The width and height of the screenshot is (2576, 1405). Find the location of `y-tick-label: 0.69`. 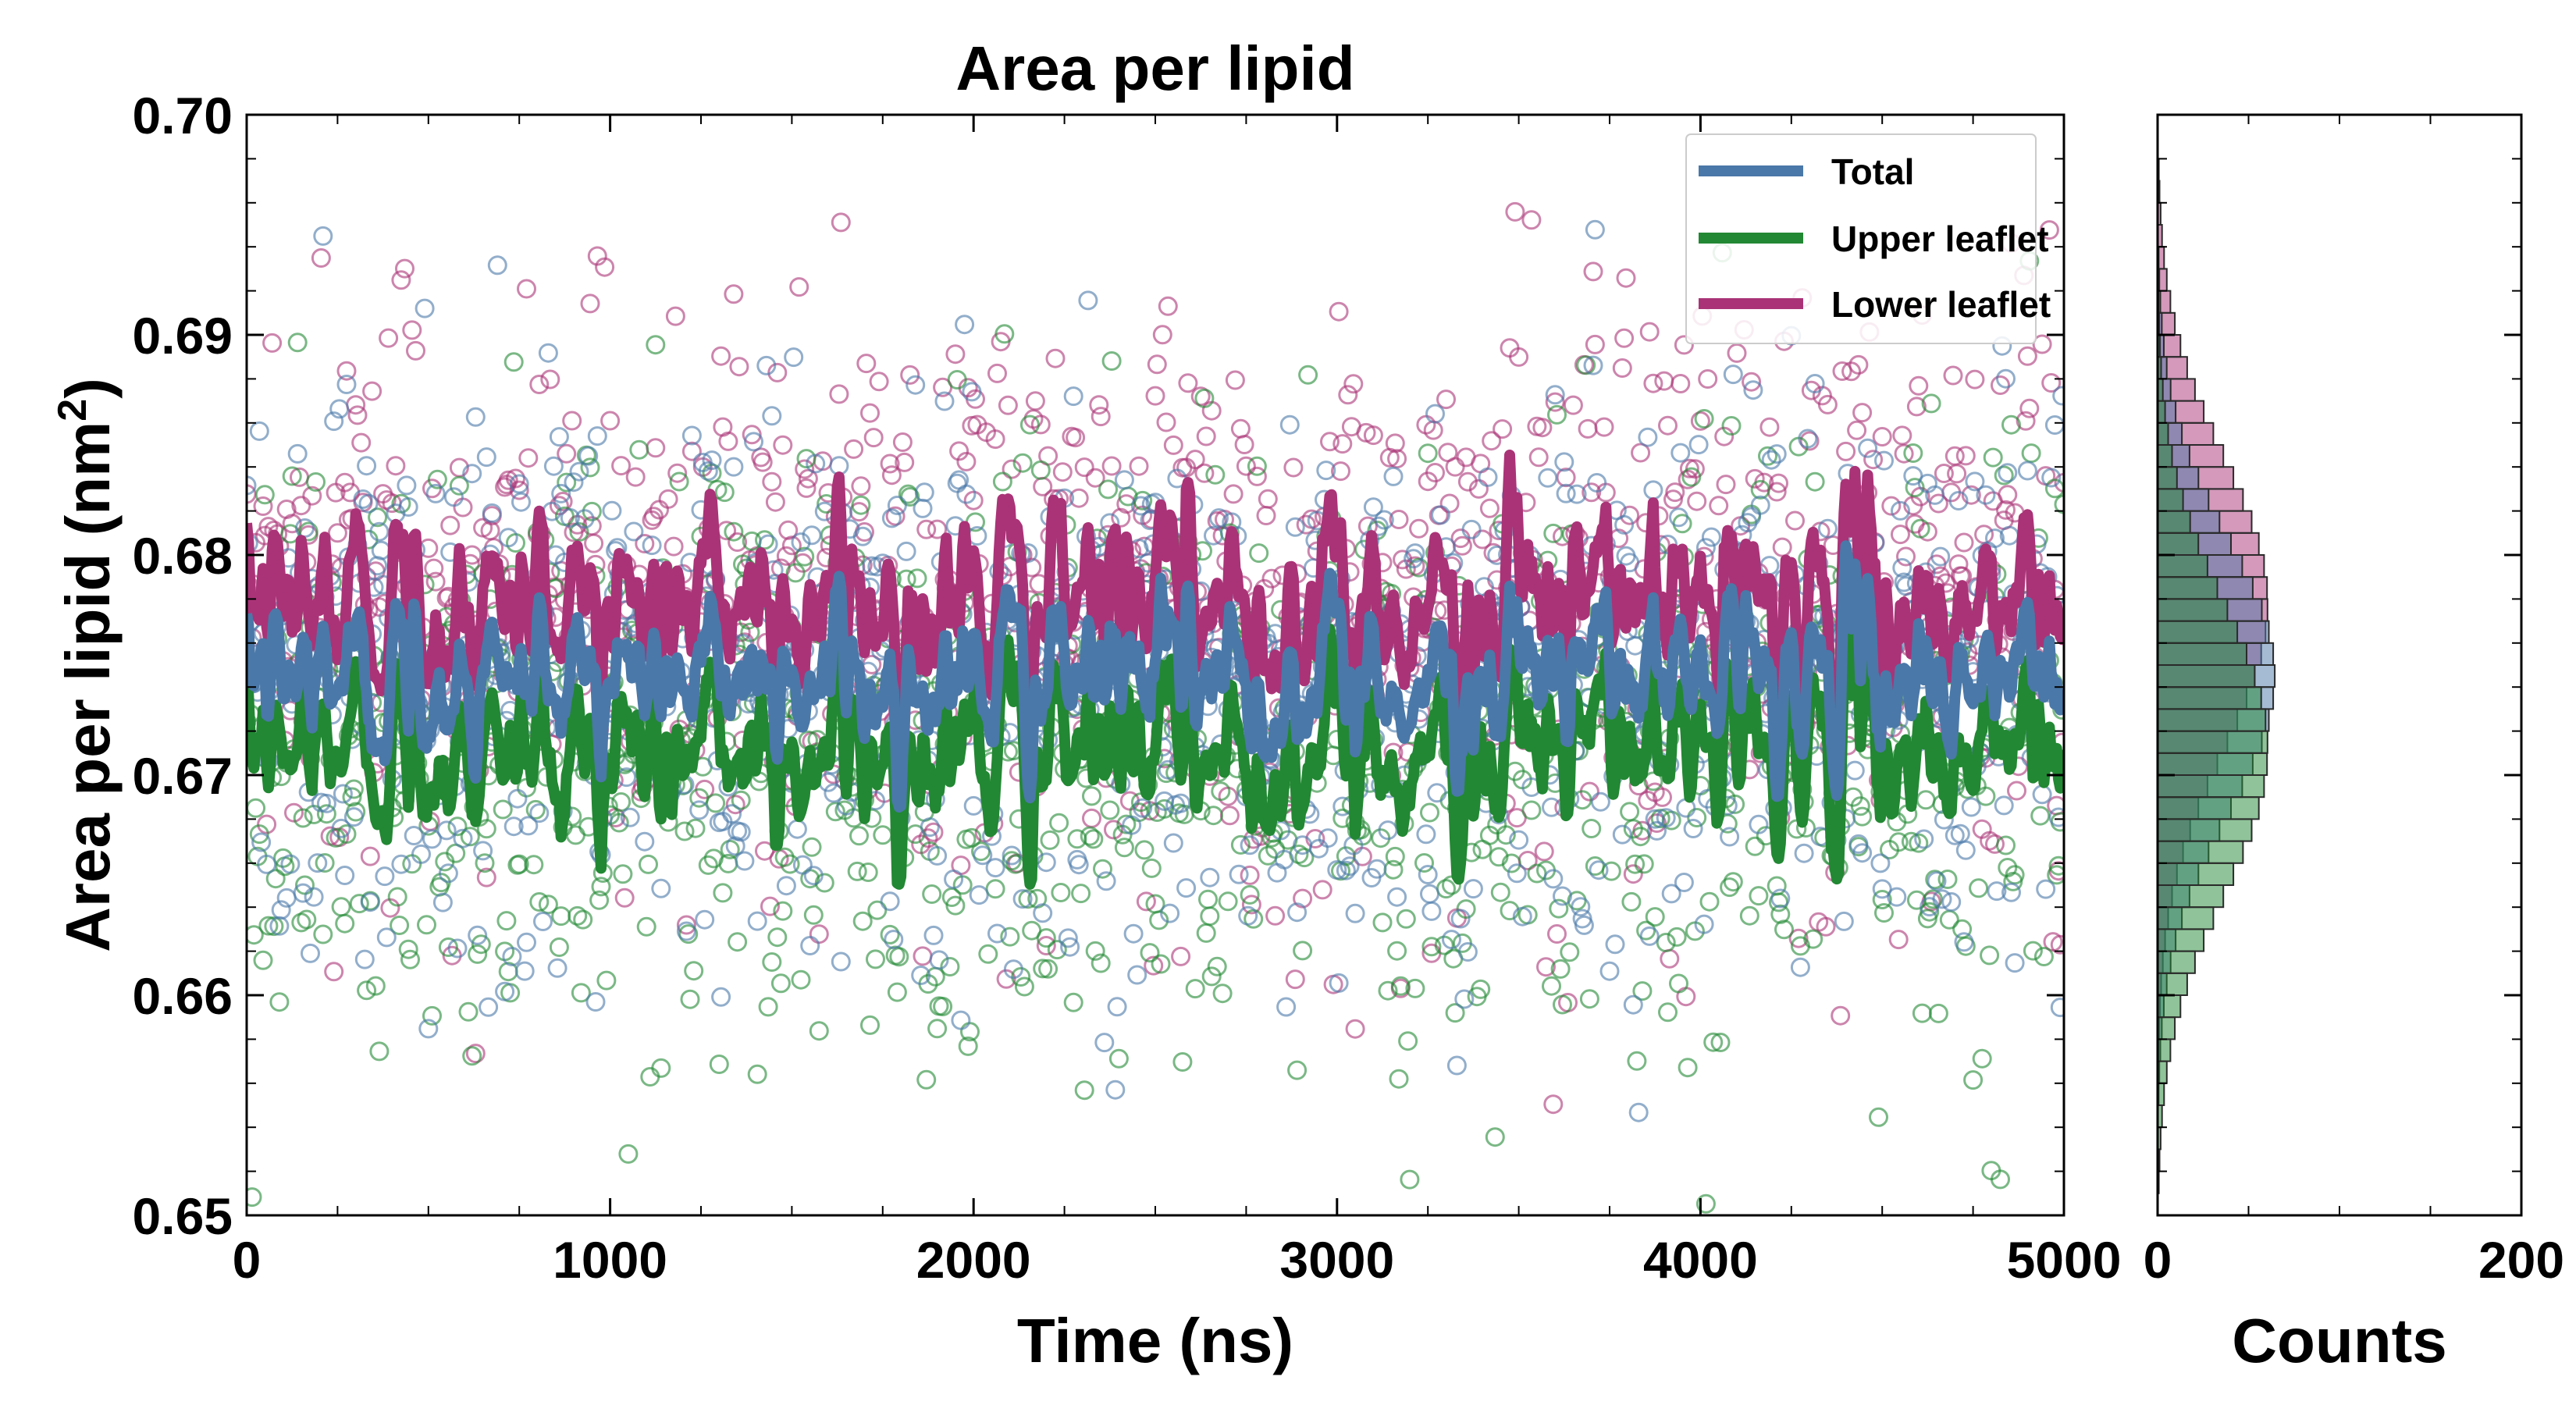

y-tick-label: 0.69 is located at coordinates (183, 336).